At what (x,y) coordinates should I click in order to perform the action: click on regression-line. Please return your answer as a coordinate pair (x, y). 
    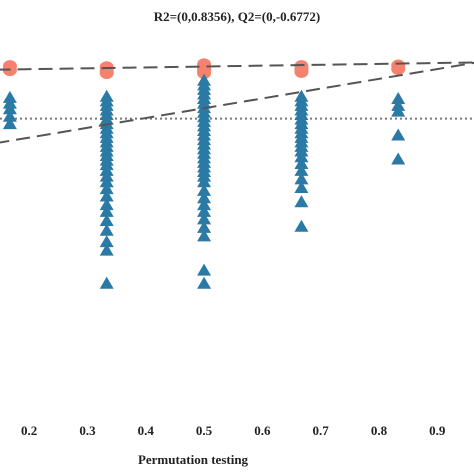
    Looking at the image, I should click on (237, 66).